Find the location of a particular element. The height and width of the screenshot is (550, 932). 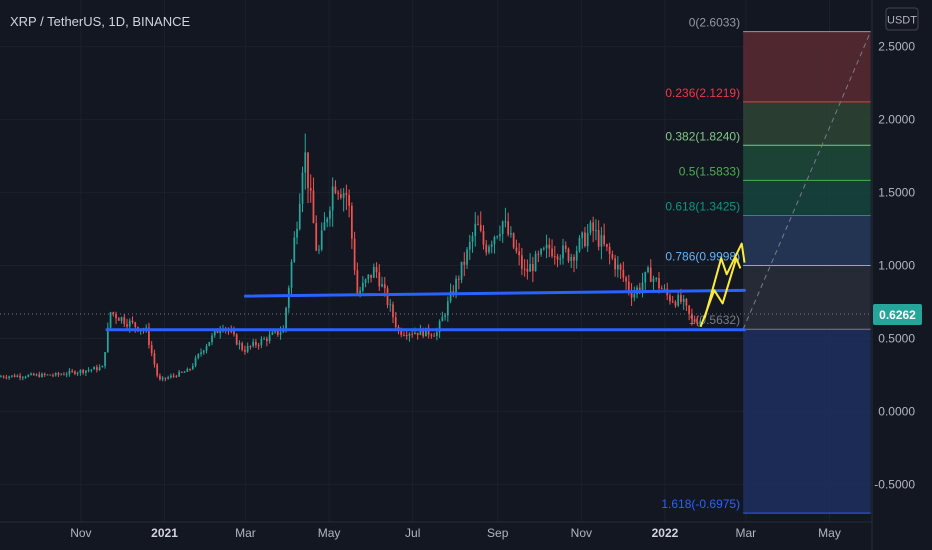

x-tick-label: May is located at coordinates (329, 533).